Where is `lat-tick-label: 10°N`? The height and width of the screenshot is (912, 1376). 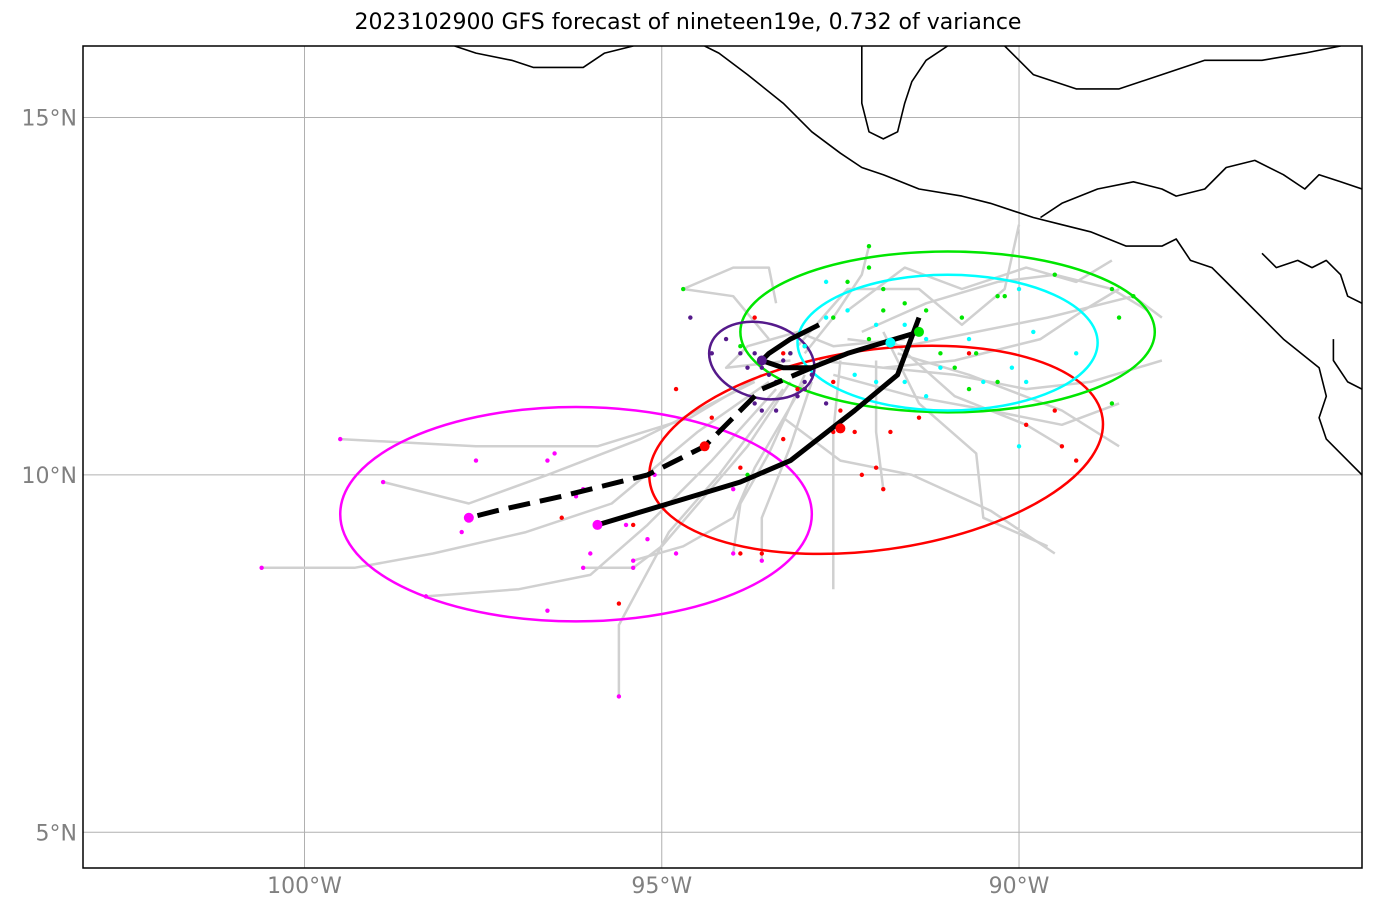 lat-tick-label: 10°N is located at coordinates (49, 476).